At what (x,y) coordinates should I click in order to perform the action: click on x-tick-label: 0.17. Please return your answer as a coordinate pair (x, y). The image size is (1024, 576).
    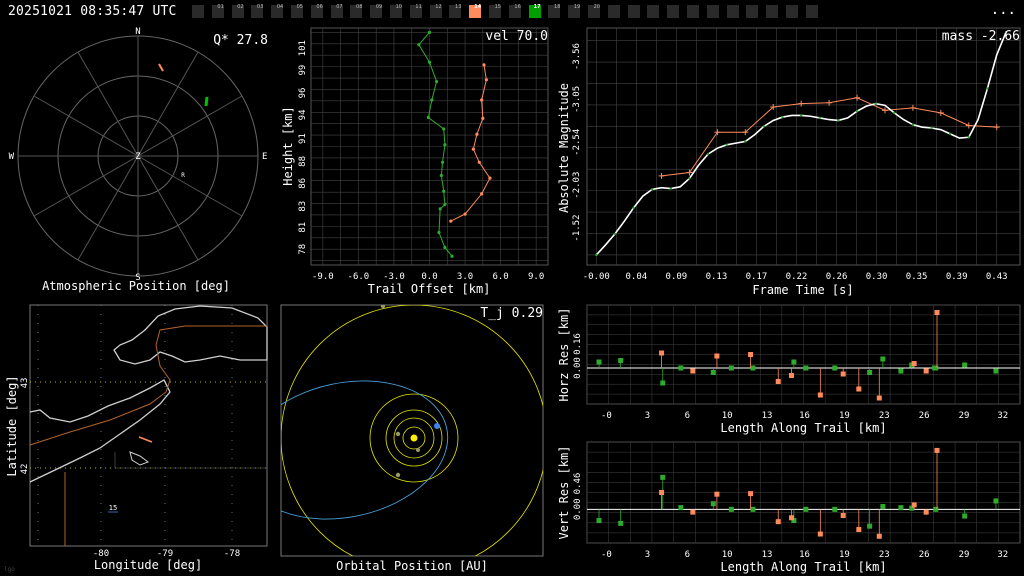
    Looking at the image, I should click on (757, 277).